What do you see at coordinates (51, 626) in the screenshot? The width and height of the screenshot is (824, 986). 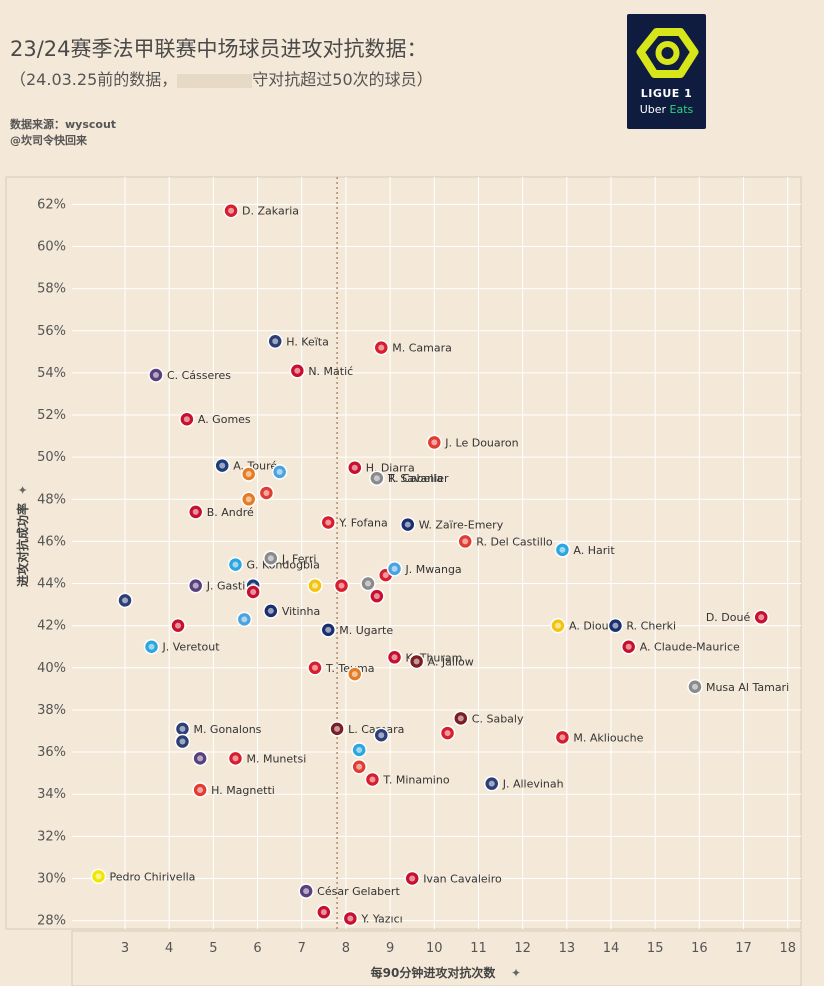 I see `y-tick-label: 42%` at bounding box center [51, 626].